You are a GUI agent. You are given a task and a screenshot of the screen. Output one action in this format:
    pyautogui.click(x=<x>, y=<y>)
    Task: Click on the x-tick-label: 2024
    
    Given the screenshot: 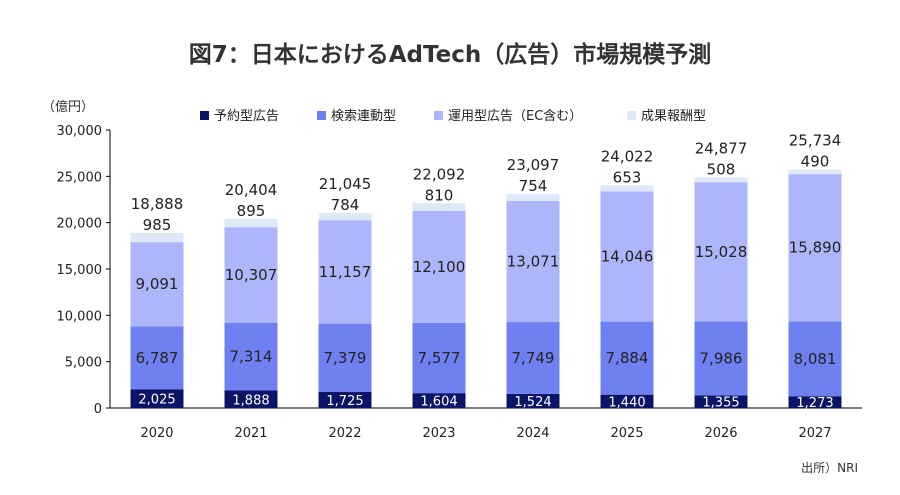 What is the action you would take?
    pyautogui.click(x=532, y=433)
    